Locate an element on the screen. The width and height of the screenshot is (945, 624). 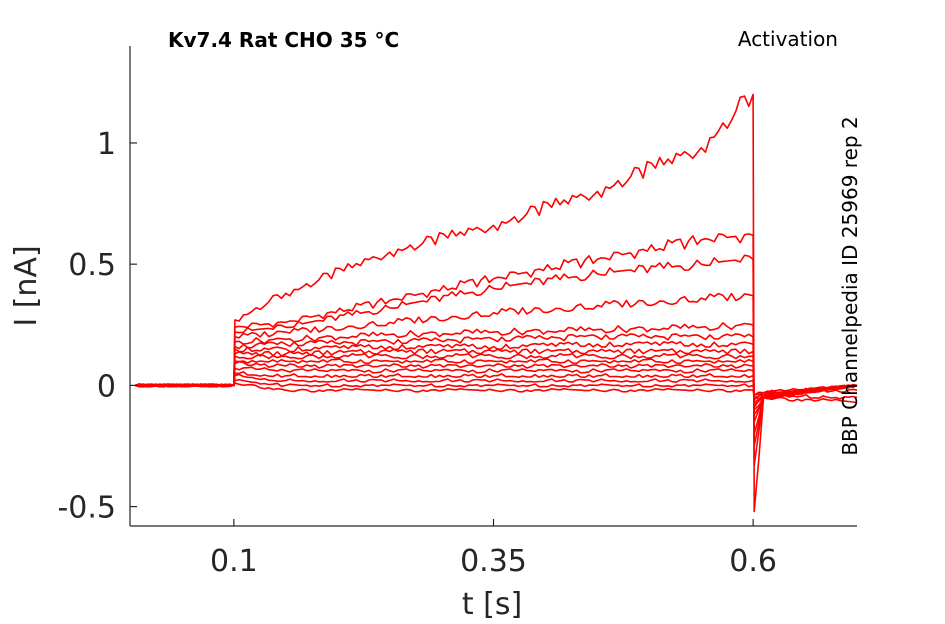
y-tick-label: -0.5 is located at coordinates (86, 508).